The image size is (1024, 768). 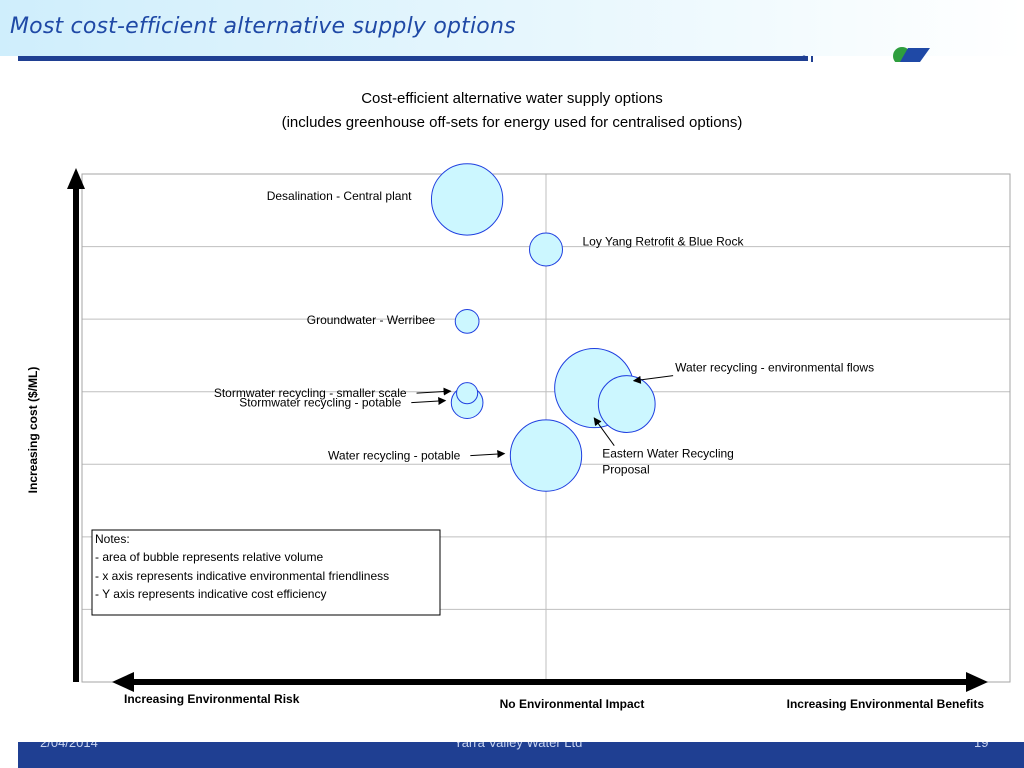 I want to click on footer-company: Yarra Valley Water Ltd, so click(x=518, y=746).